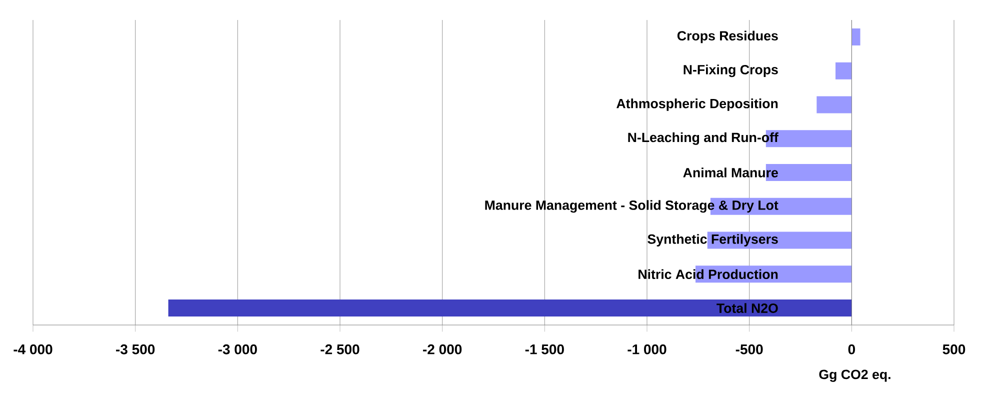 This screenshot has width=986, height=419. I want to click on y-tick-label: N-Fixing Crops, so click(731, 71).